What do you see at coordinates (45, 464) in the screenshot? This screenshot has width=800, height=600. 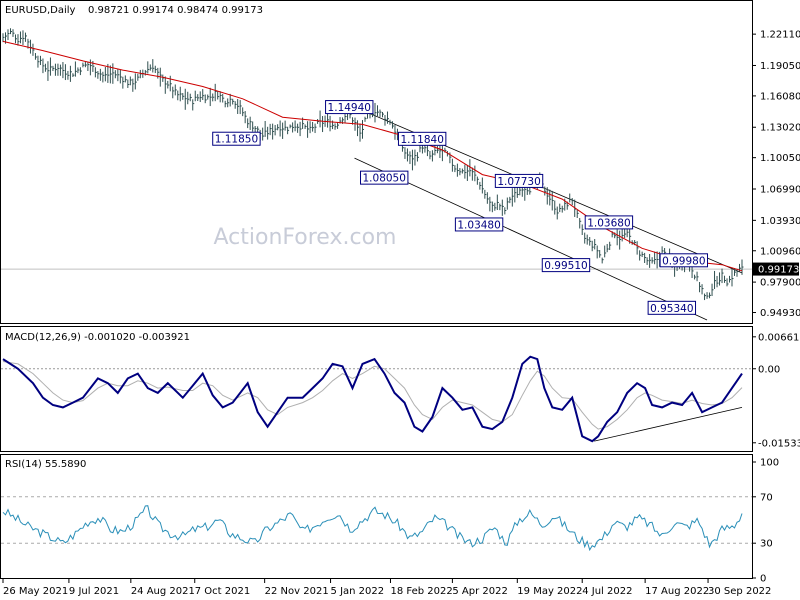 I see `rsi-title: RSI(14) 55.5890` at bounding box center [45, 464].